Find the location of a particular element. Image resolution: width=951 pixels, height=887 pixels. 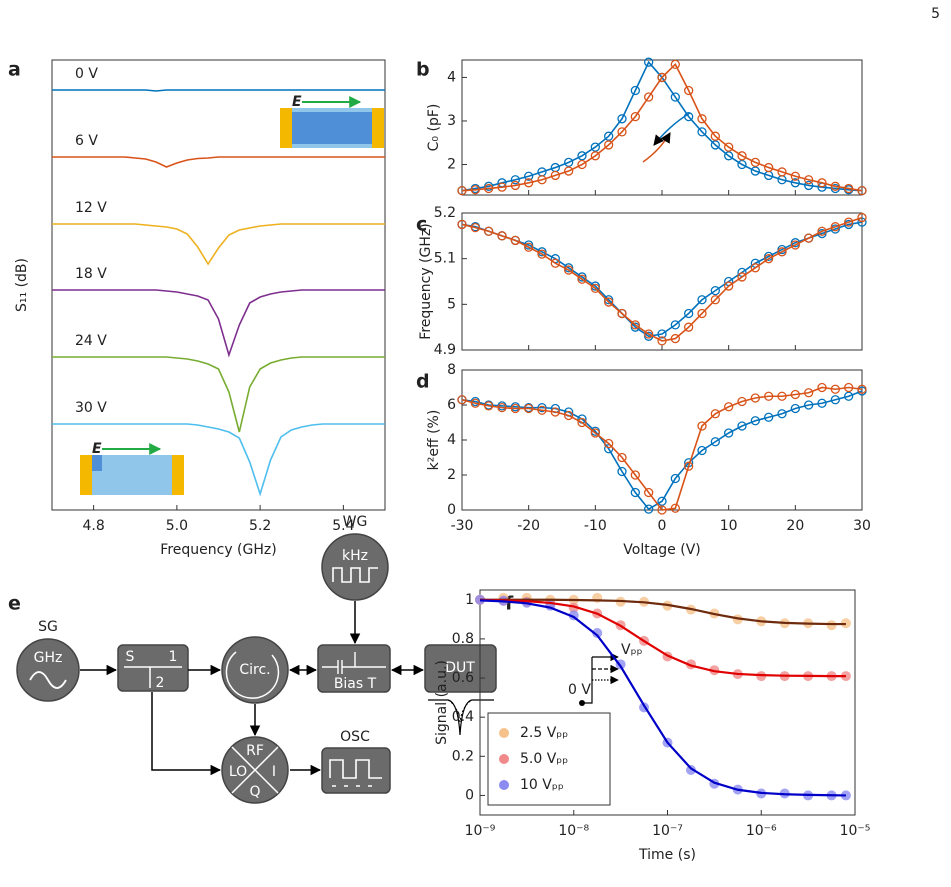

inset-label: Vₚₚ is located at coordinates (632, 650).